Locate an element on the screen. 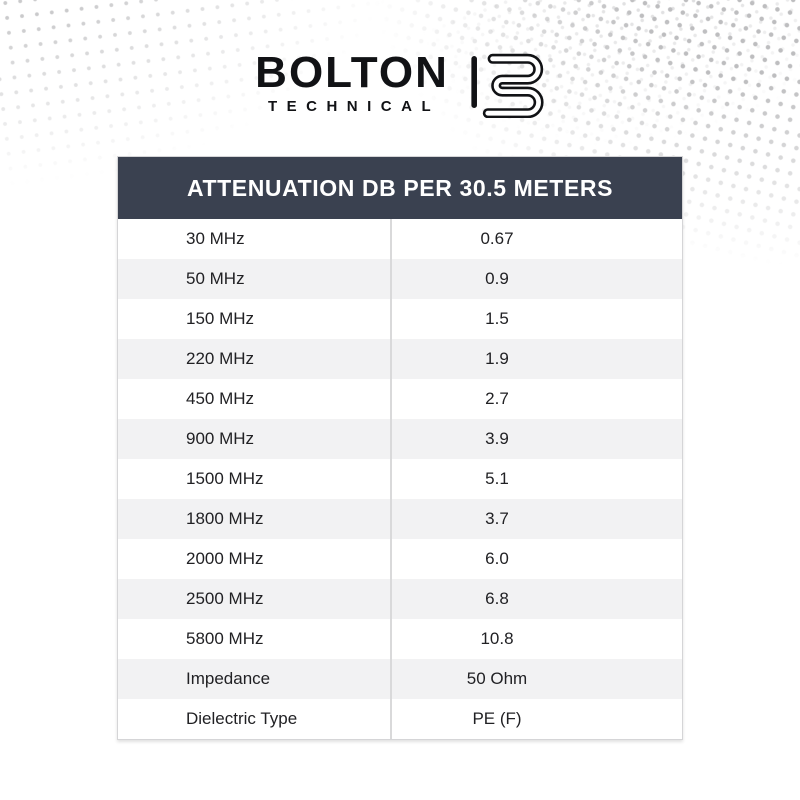  row-label: 220 MHz is located at coordinates (255, 359).